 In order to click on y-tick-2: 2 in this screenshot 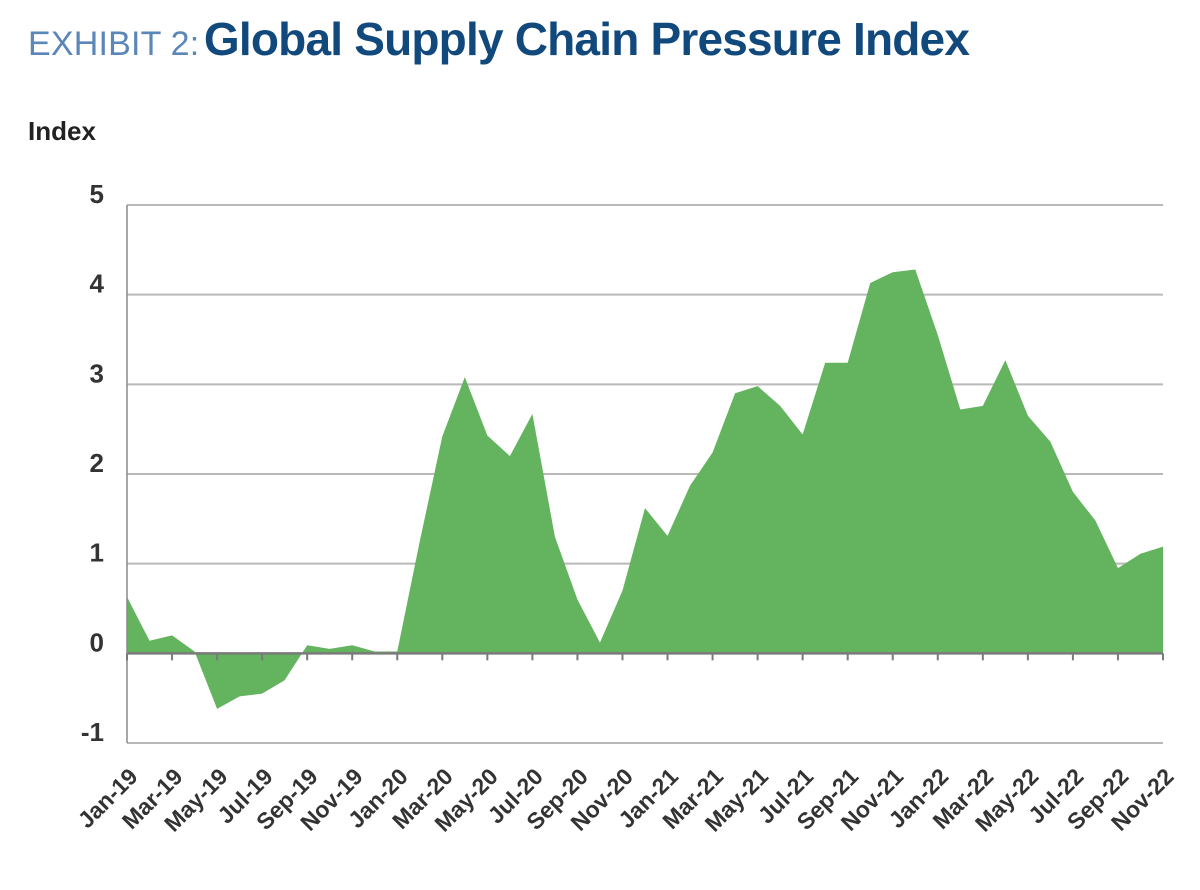, I will do `click(97, 463)`.